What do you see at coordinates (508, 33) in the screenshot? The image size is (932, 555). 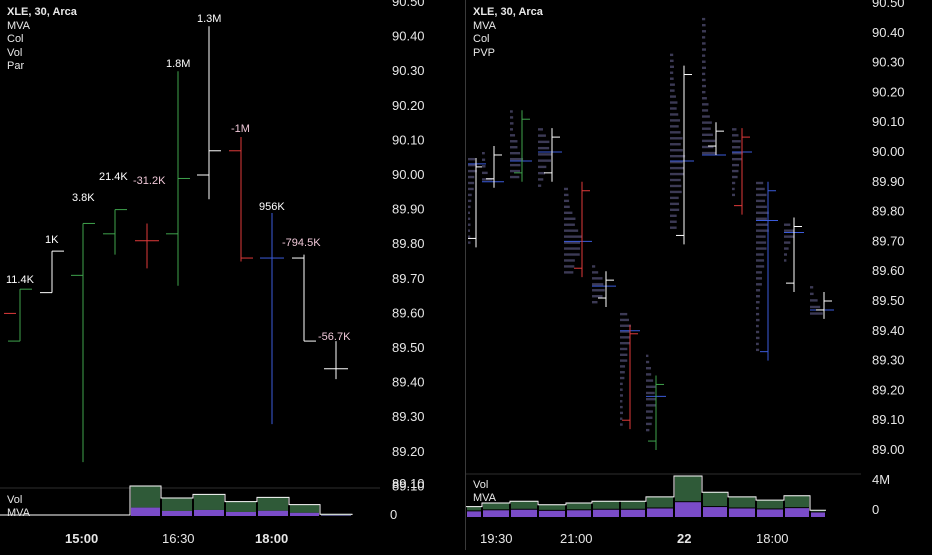 I see `right-chart-legend: XLE, 30, Arca MVA Col PVP` at bounding box center [508, 33].